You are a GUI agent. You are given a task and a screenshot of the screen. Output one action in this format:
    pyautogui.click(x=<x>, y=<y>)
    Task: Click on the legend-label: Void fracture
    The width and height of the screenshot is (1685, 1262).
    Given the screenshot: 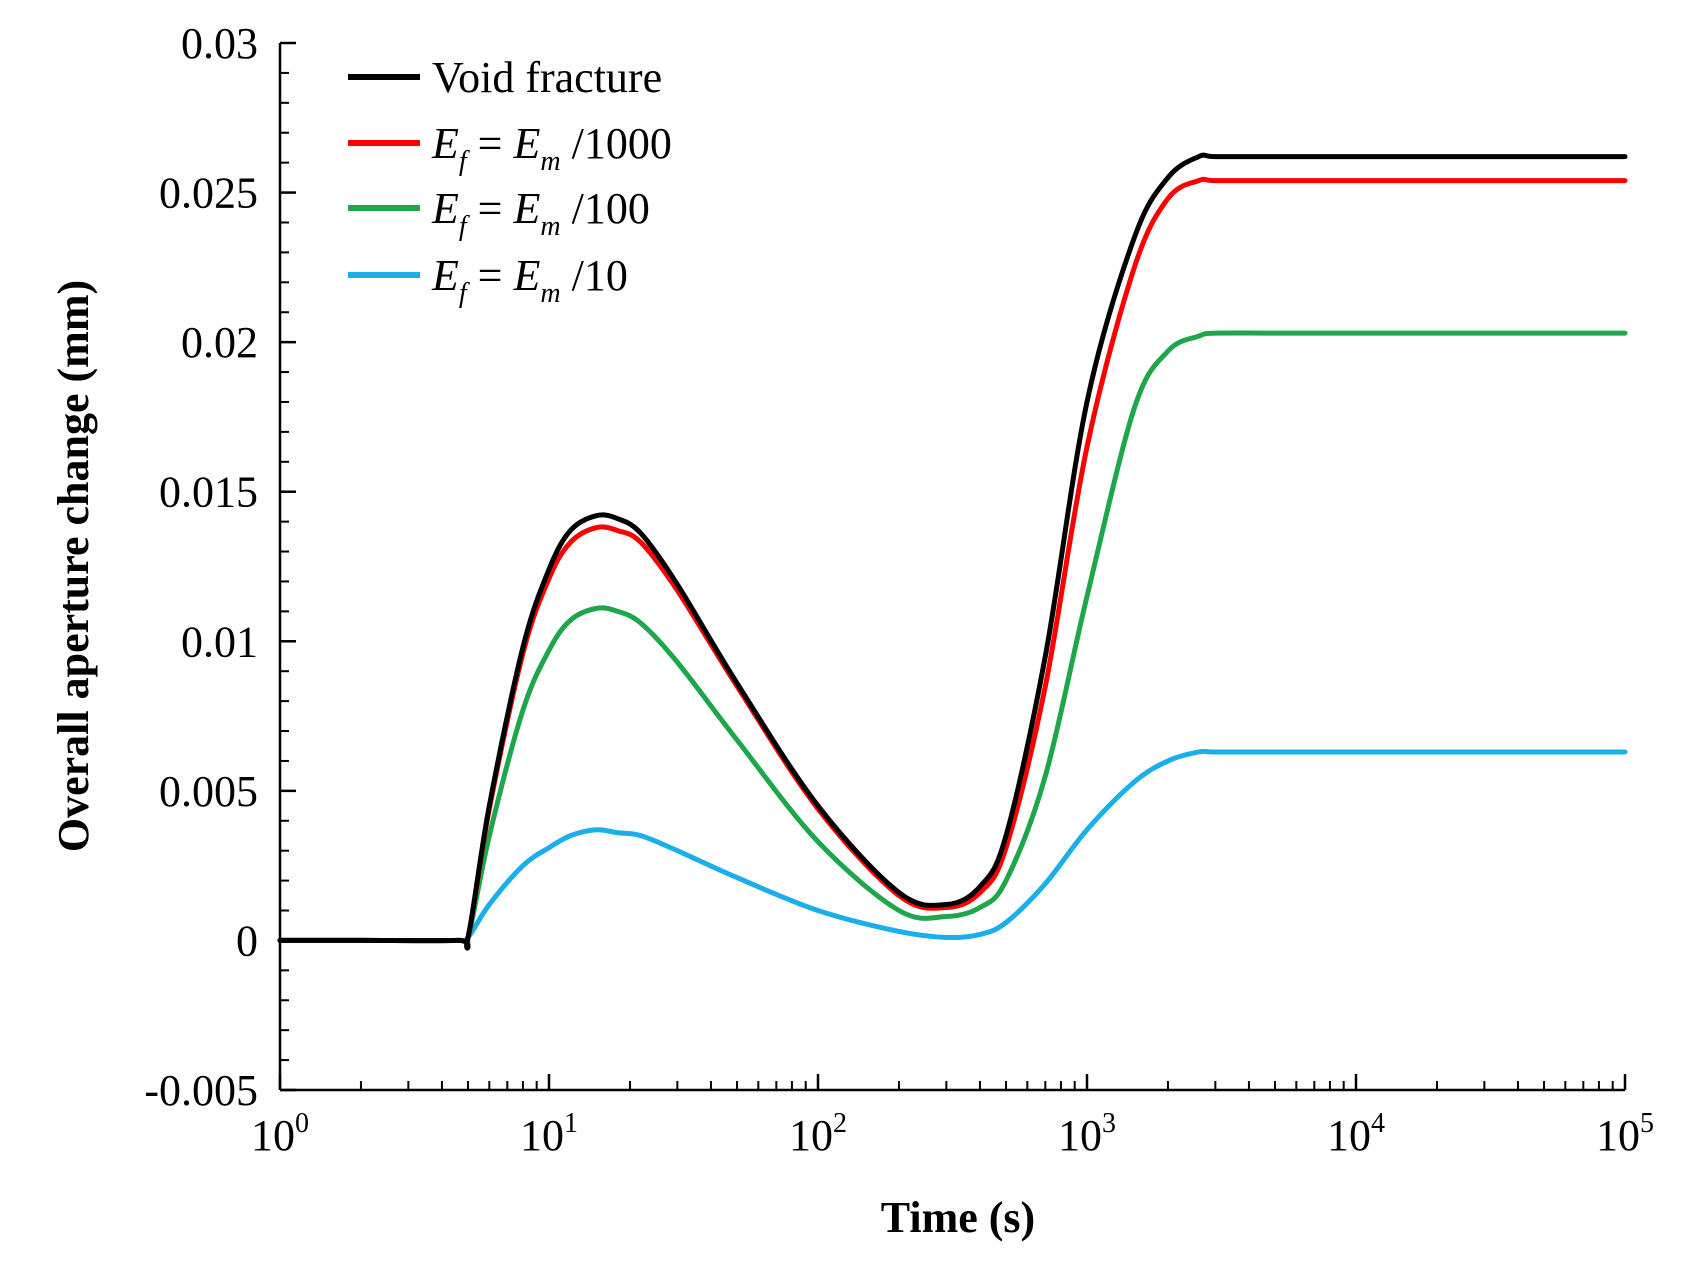 What is the action you would take?
    pyautogui.click(x=547, y=77)
    